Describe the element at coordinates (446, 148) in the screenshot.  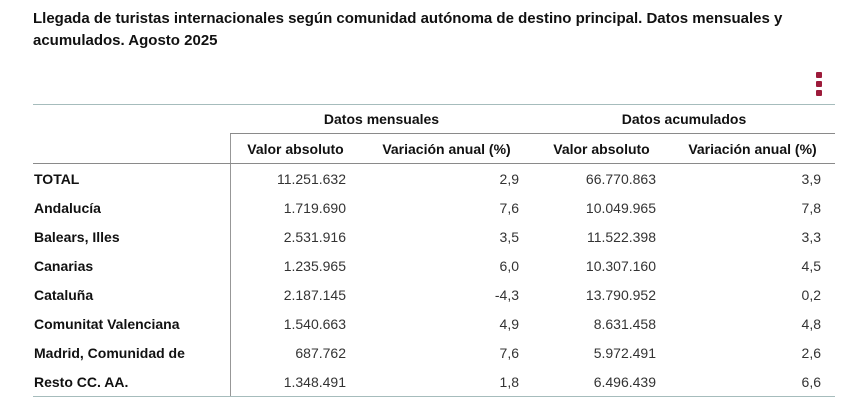
I see `column-header-monthly-variation: Variación anual (%)` at that location.